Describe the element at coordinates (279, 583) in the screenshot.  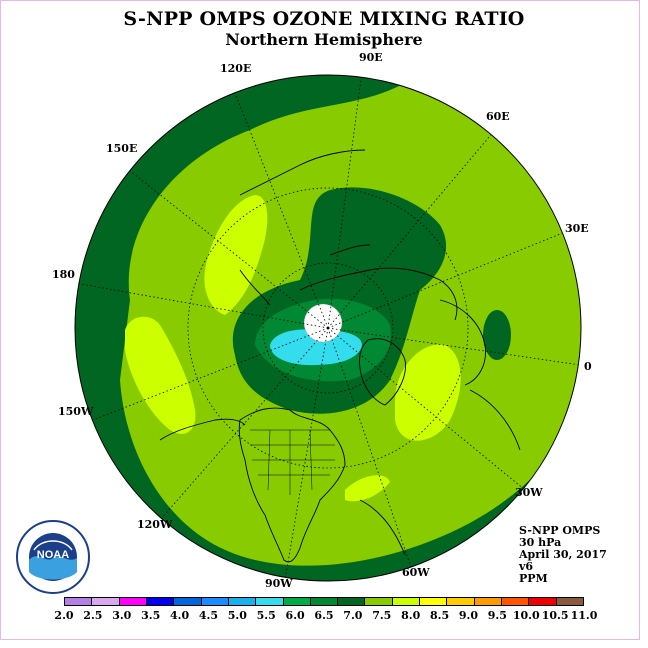
I see `lon-label-90w: 90W` at that location.